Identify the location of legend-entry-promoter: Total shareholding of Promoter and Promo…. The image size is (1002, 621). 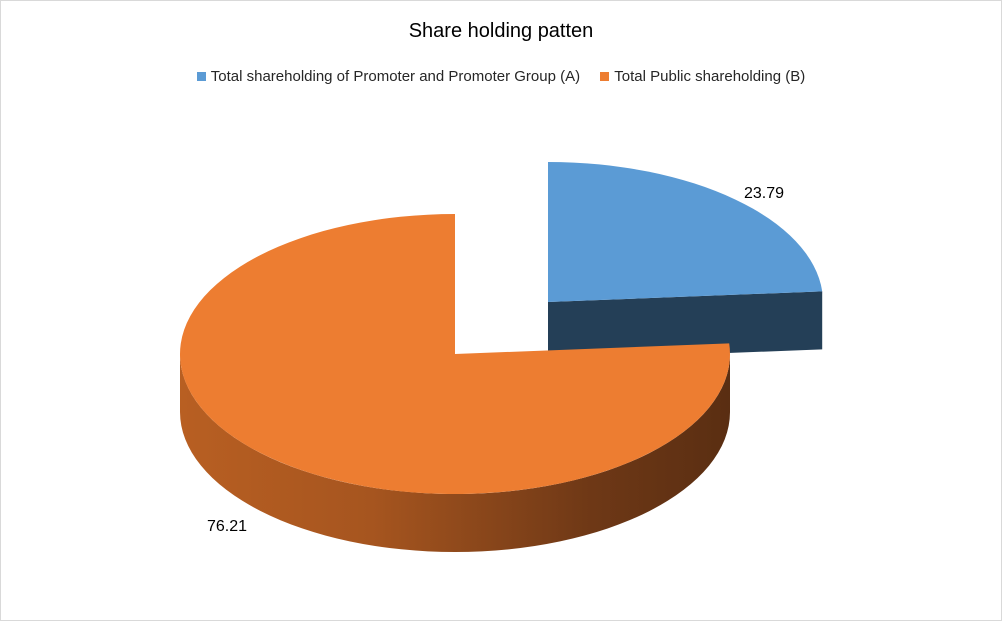
(388, 76).